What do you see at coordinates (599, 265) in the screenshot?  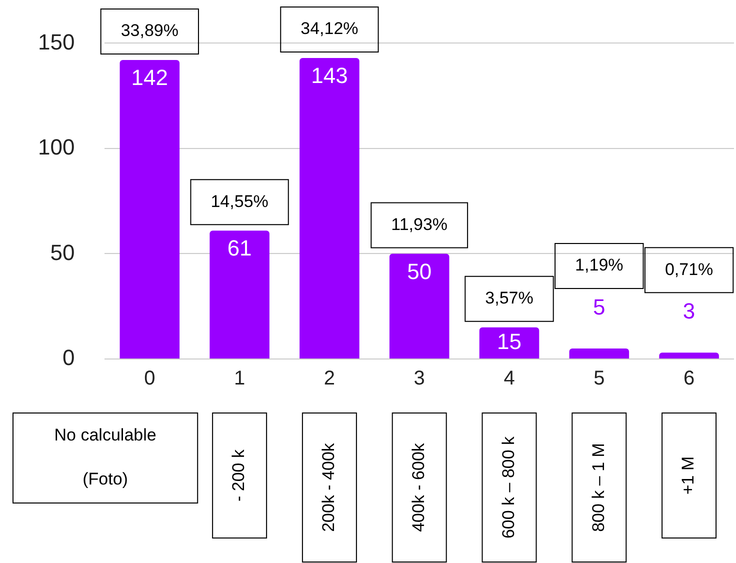 I see `annotation: 1,19%` at bounding box center [599, 265].